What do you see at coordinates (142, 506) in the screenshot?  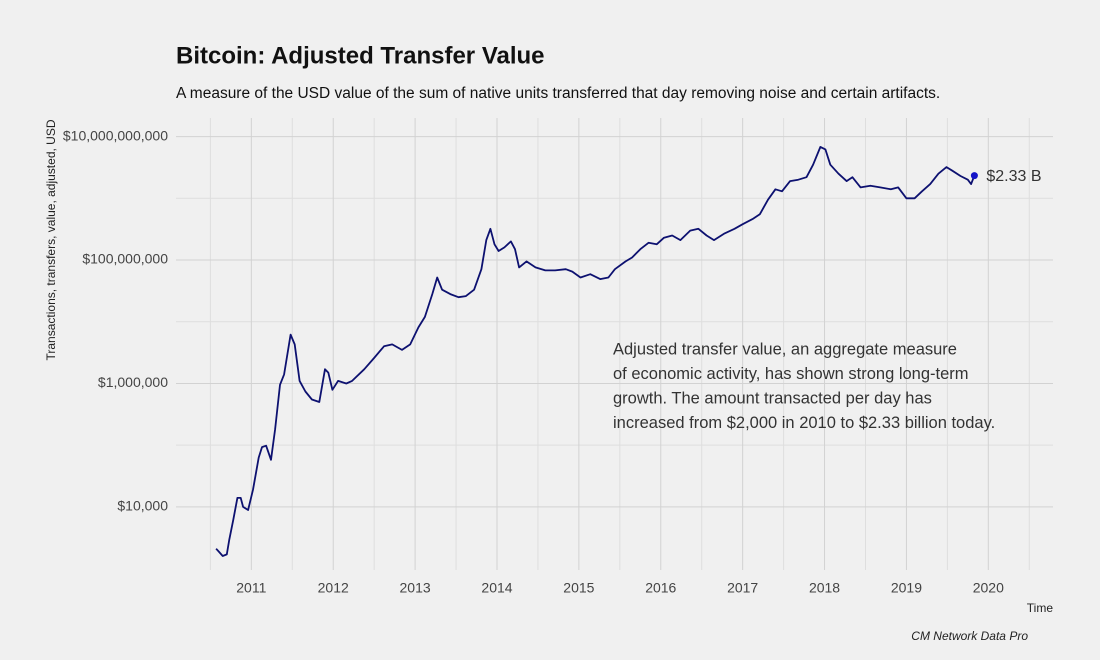 I see `y-tick-label: $10,000` at bounding box center [142, 506].